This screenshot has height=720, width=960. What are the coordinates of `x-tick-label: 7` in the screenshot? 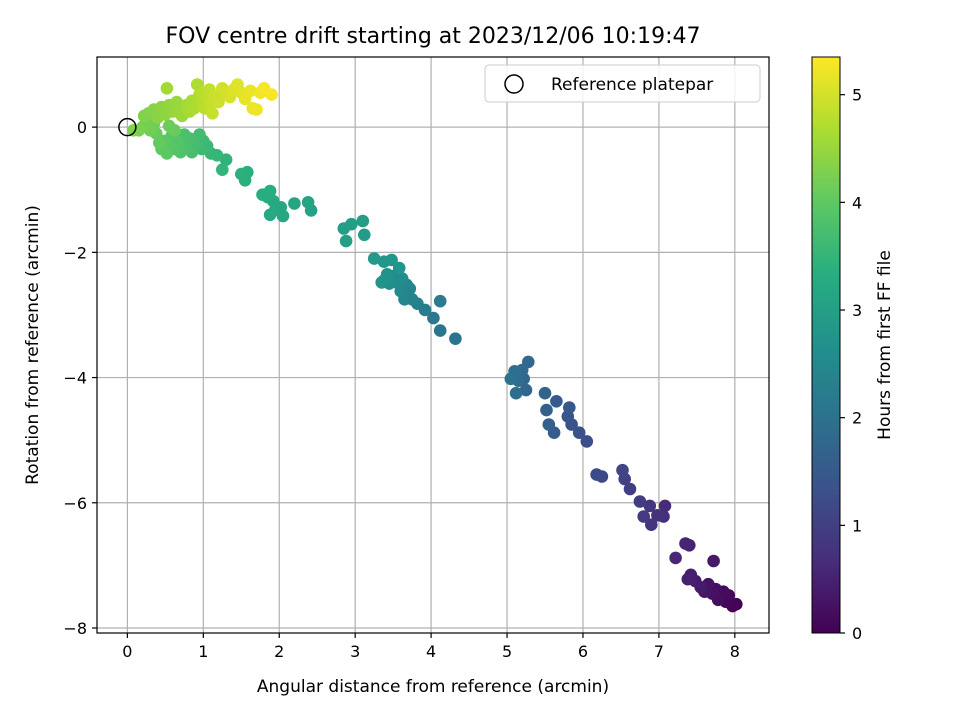 It's located at (659, 651).